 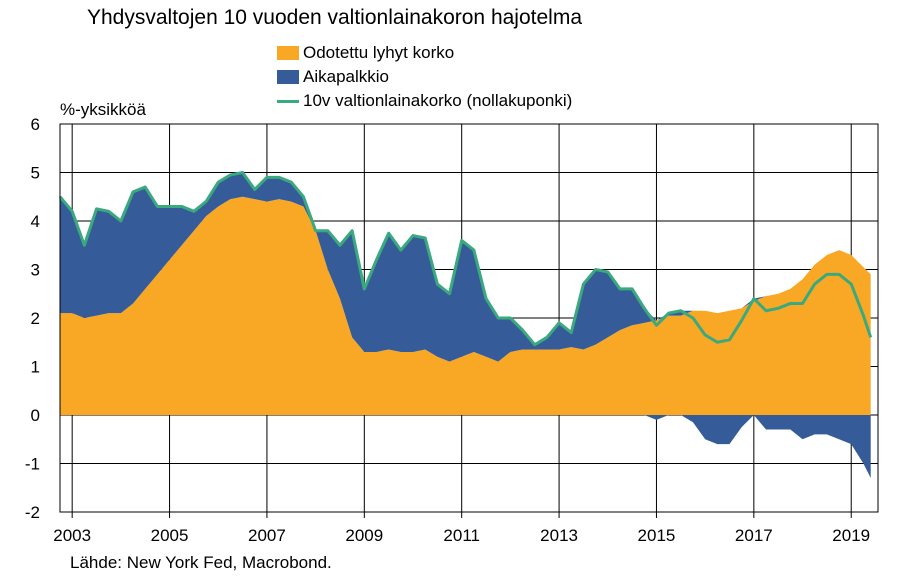 What do you see at coordinates (35, 318) in the screenshot?
I see `y-tick-label: 2` at bounding box center [35, 318].